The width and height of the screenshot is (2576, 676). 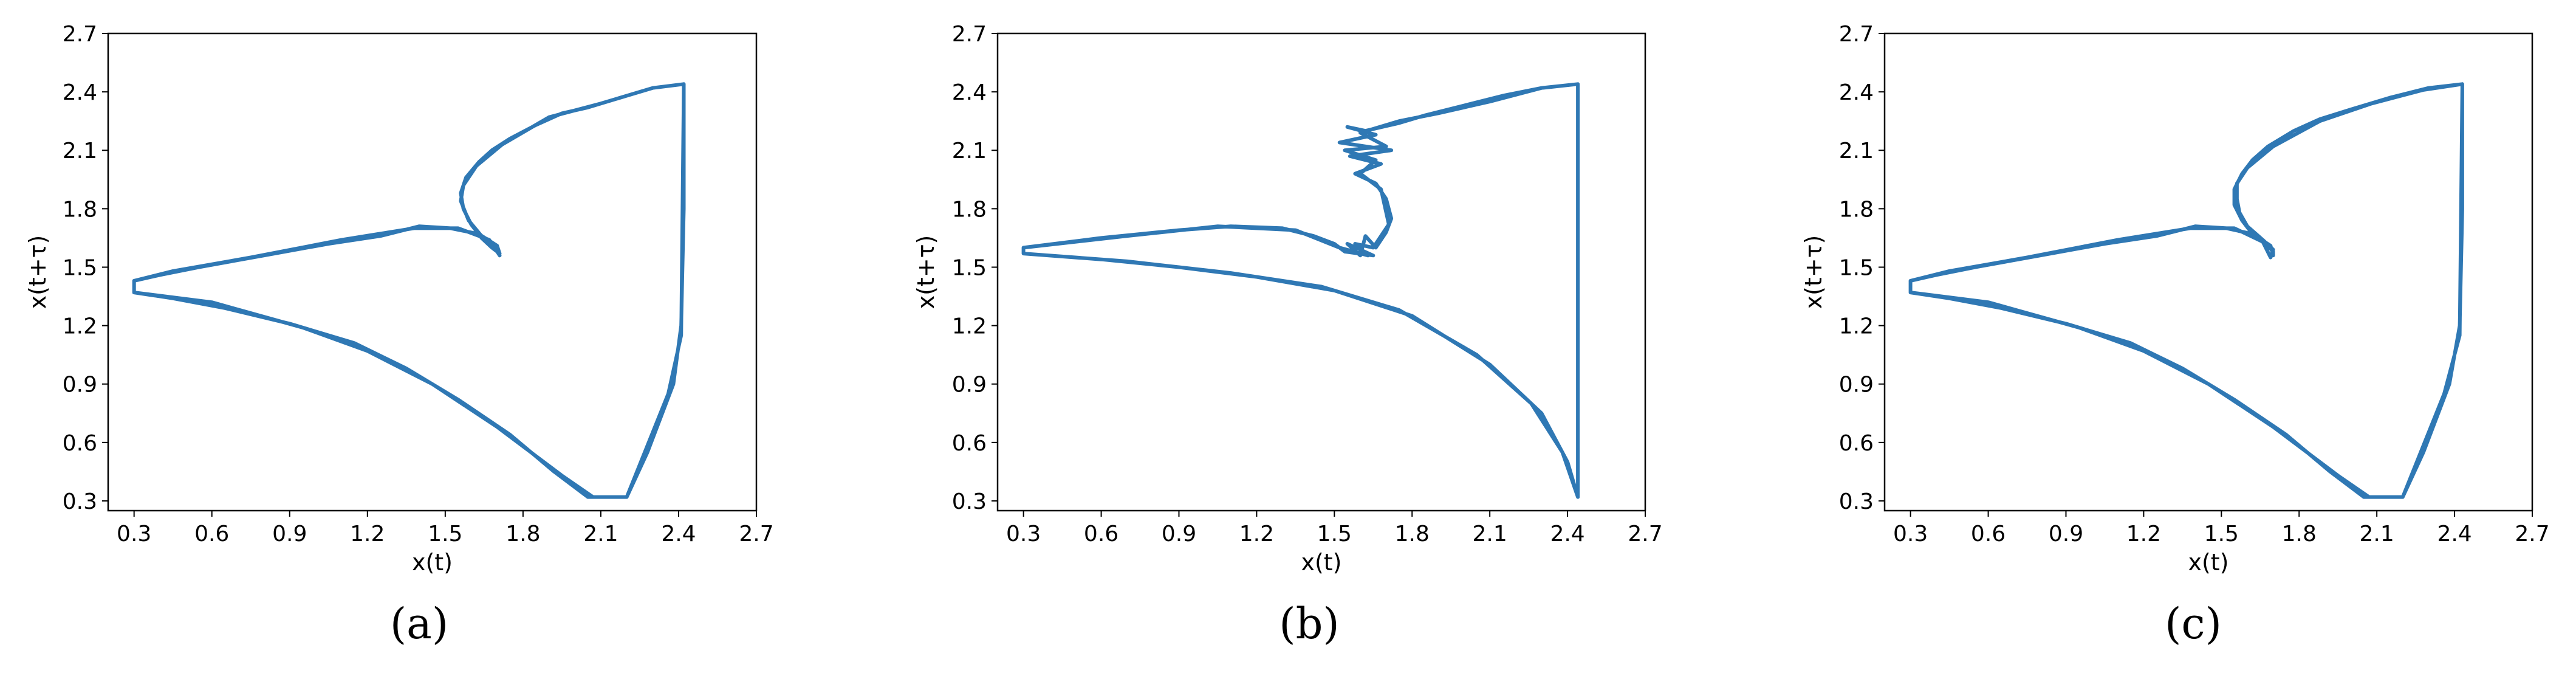 What do you see at coordinates (419, 624) in the screenshot?
I see `panel-caption: (a)` at bounding box center [419, 624].